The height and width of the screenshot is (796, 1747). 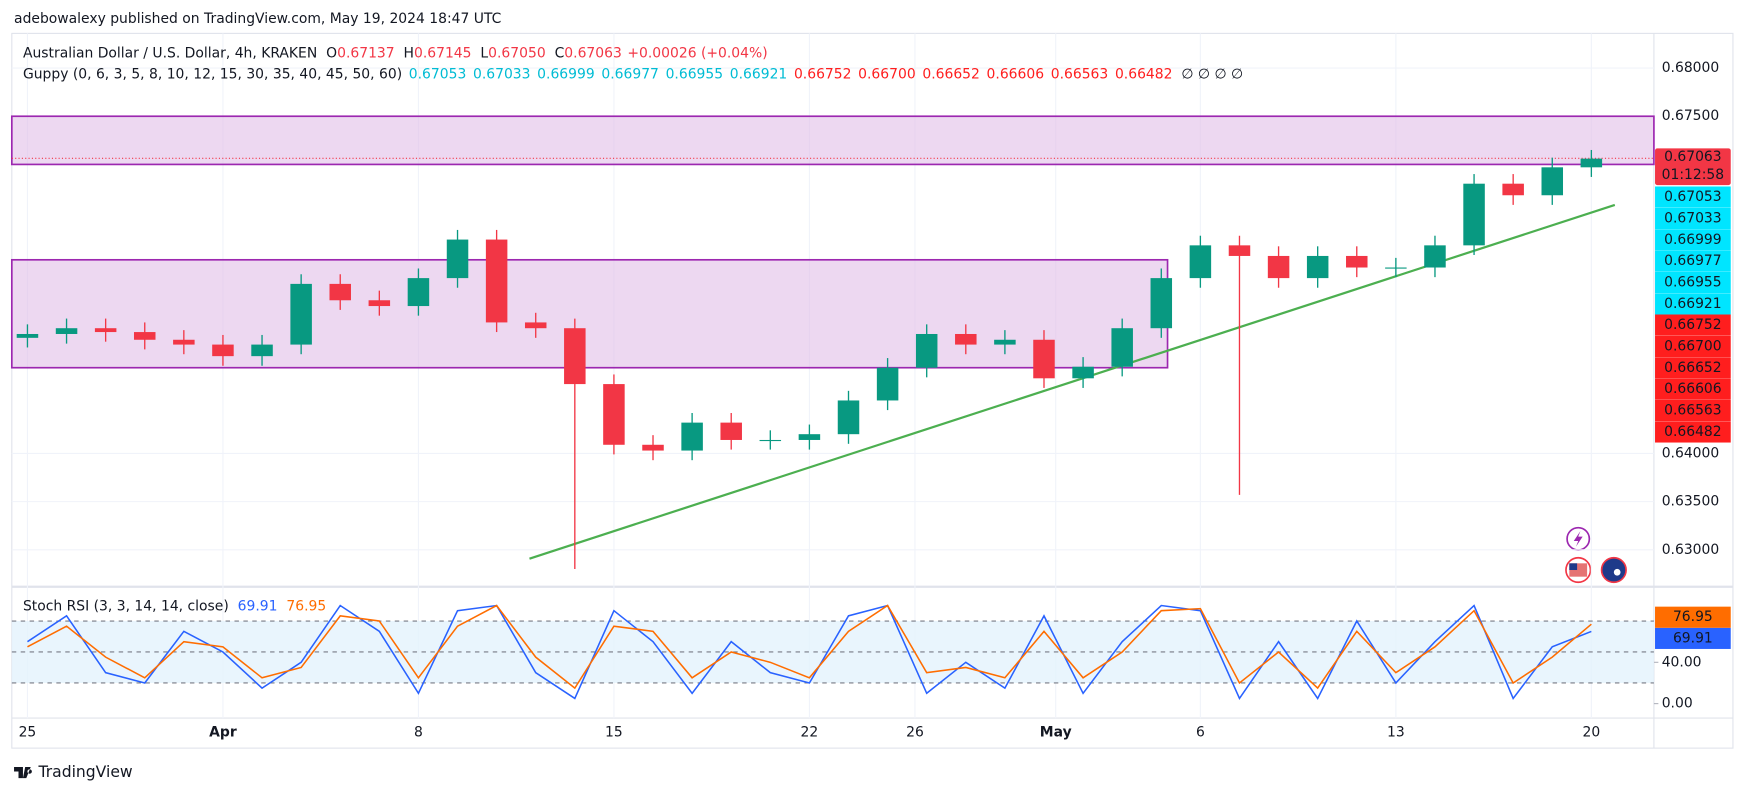 I want to click on guppy-fast-value: 0.67033, so click(x=502, y=75).